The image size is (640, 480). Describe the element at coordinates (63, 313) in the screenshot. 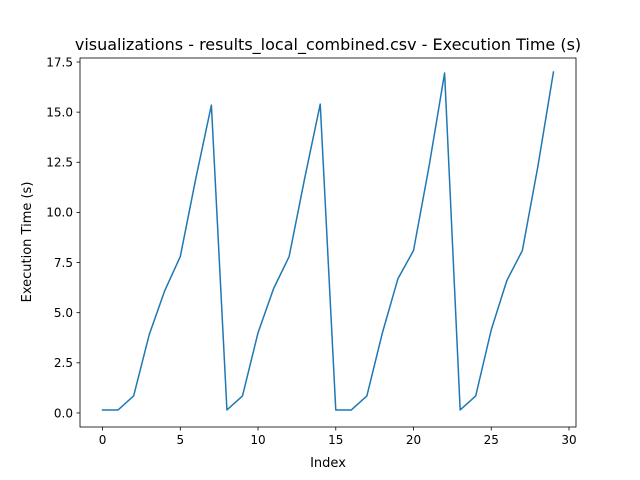

I see `y-tick-label: 5.0` at that location.